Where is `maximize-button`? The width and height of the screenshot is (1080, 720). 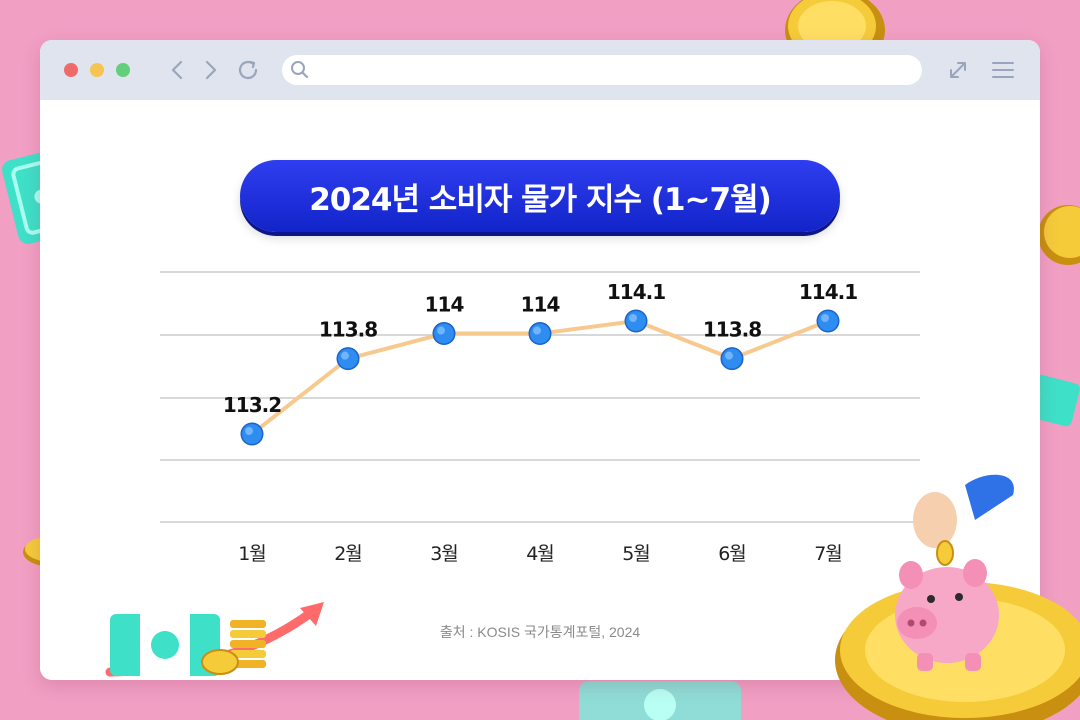 maximize-button is located at coordinates (123, 70).